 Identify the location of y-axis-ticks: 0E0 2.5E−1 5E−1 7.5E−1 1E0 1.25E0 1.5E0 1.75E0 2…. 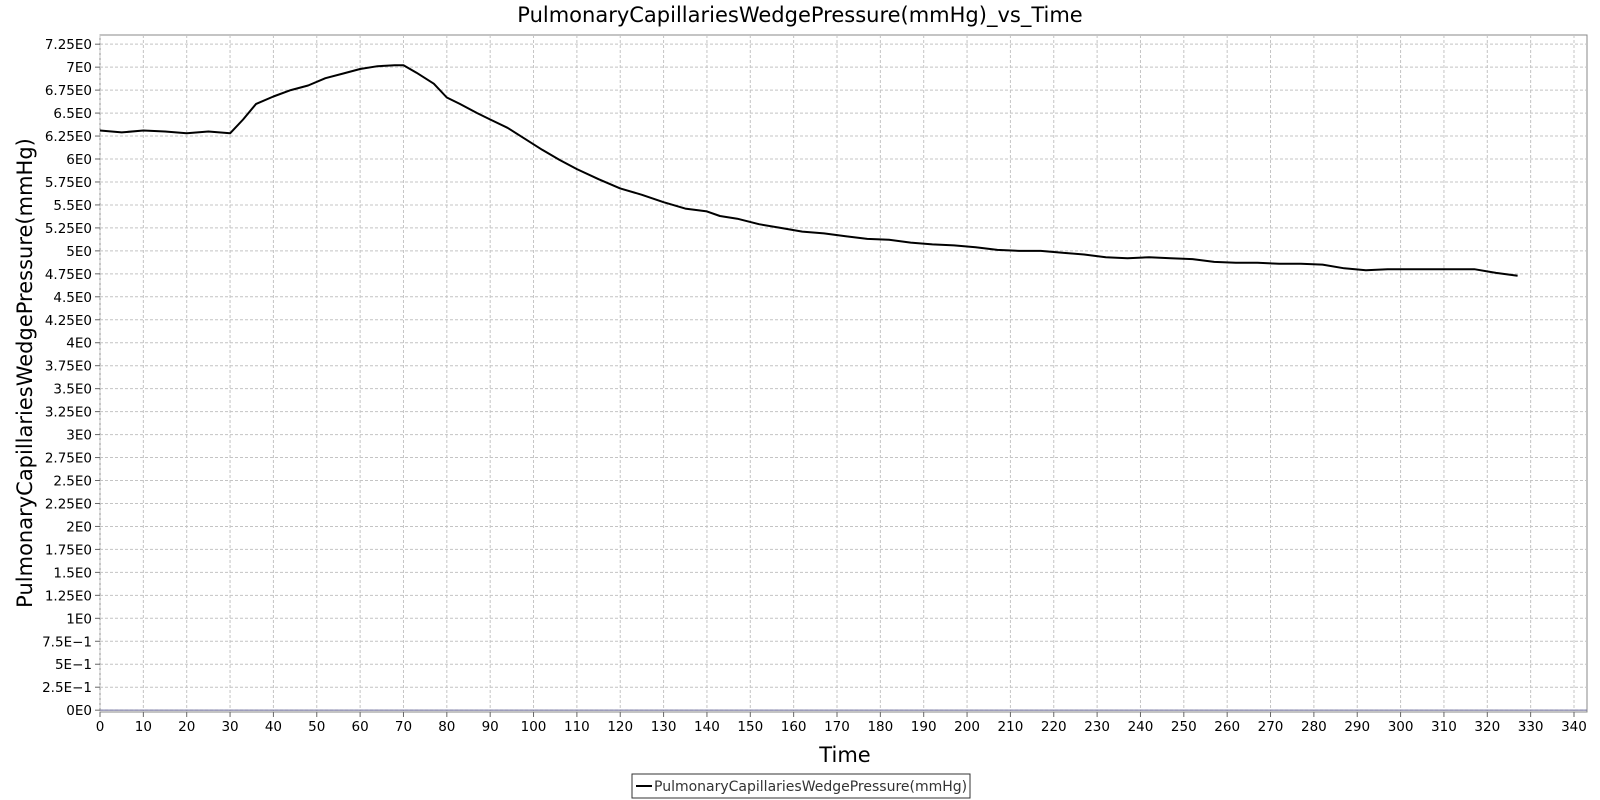
(71, 378).